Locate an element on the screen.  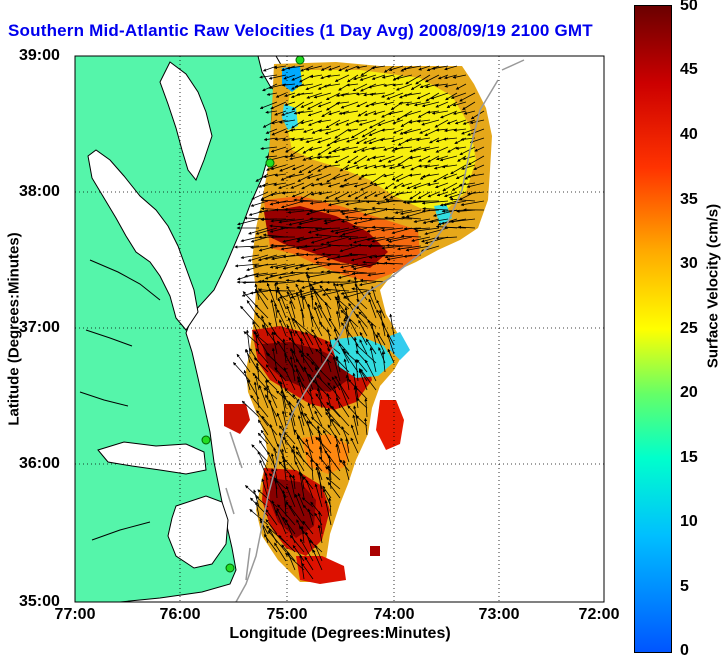
velocity-arrow is located at coordinates (399, 246).